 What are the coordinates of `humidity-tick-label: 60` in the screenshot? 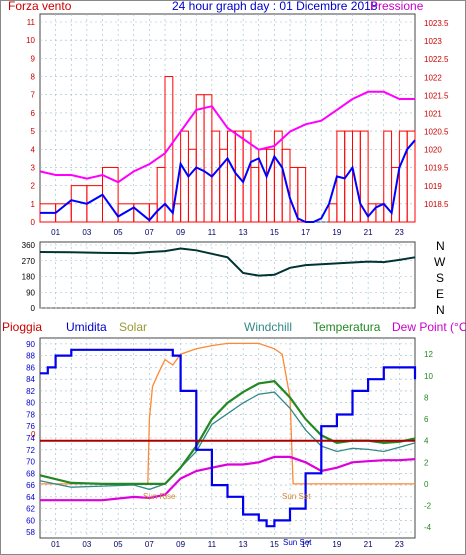 It's located at (30, 520).